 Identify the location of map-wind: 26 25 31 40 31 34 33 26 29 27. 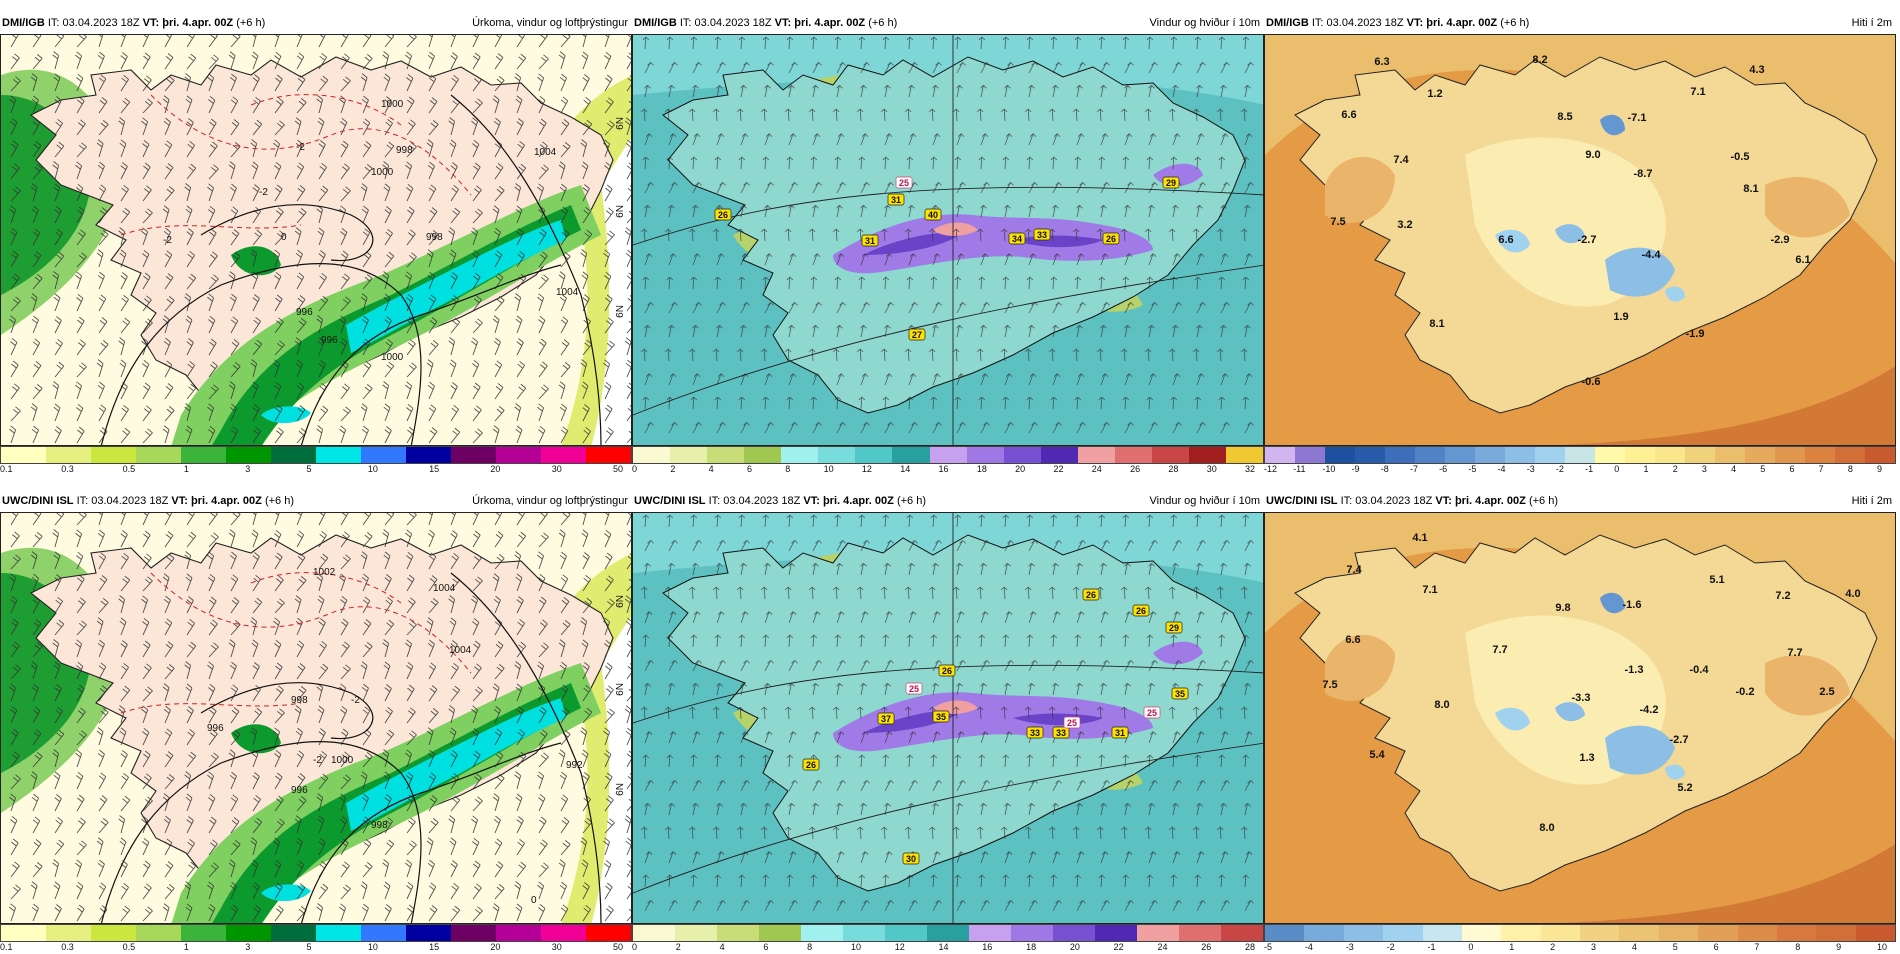
(948, 240).